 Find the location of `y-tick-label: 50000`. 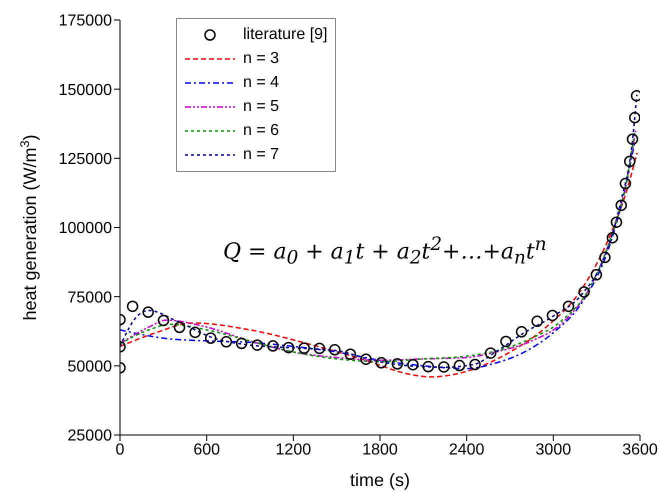

y-tick-label: 50000 is located at coordinates (90, 367).